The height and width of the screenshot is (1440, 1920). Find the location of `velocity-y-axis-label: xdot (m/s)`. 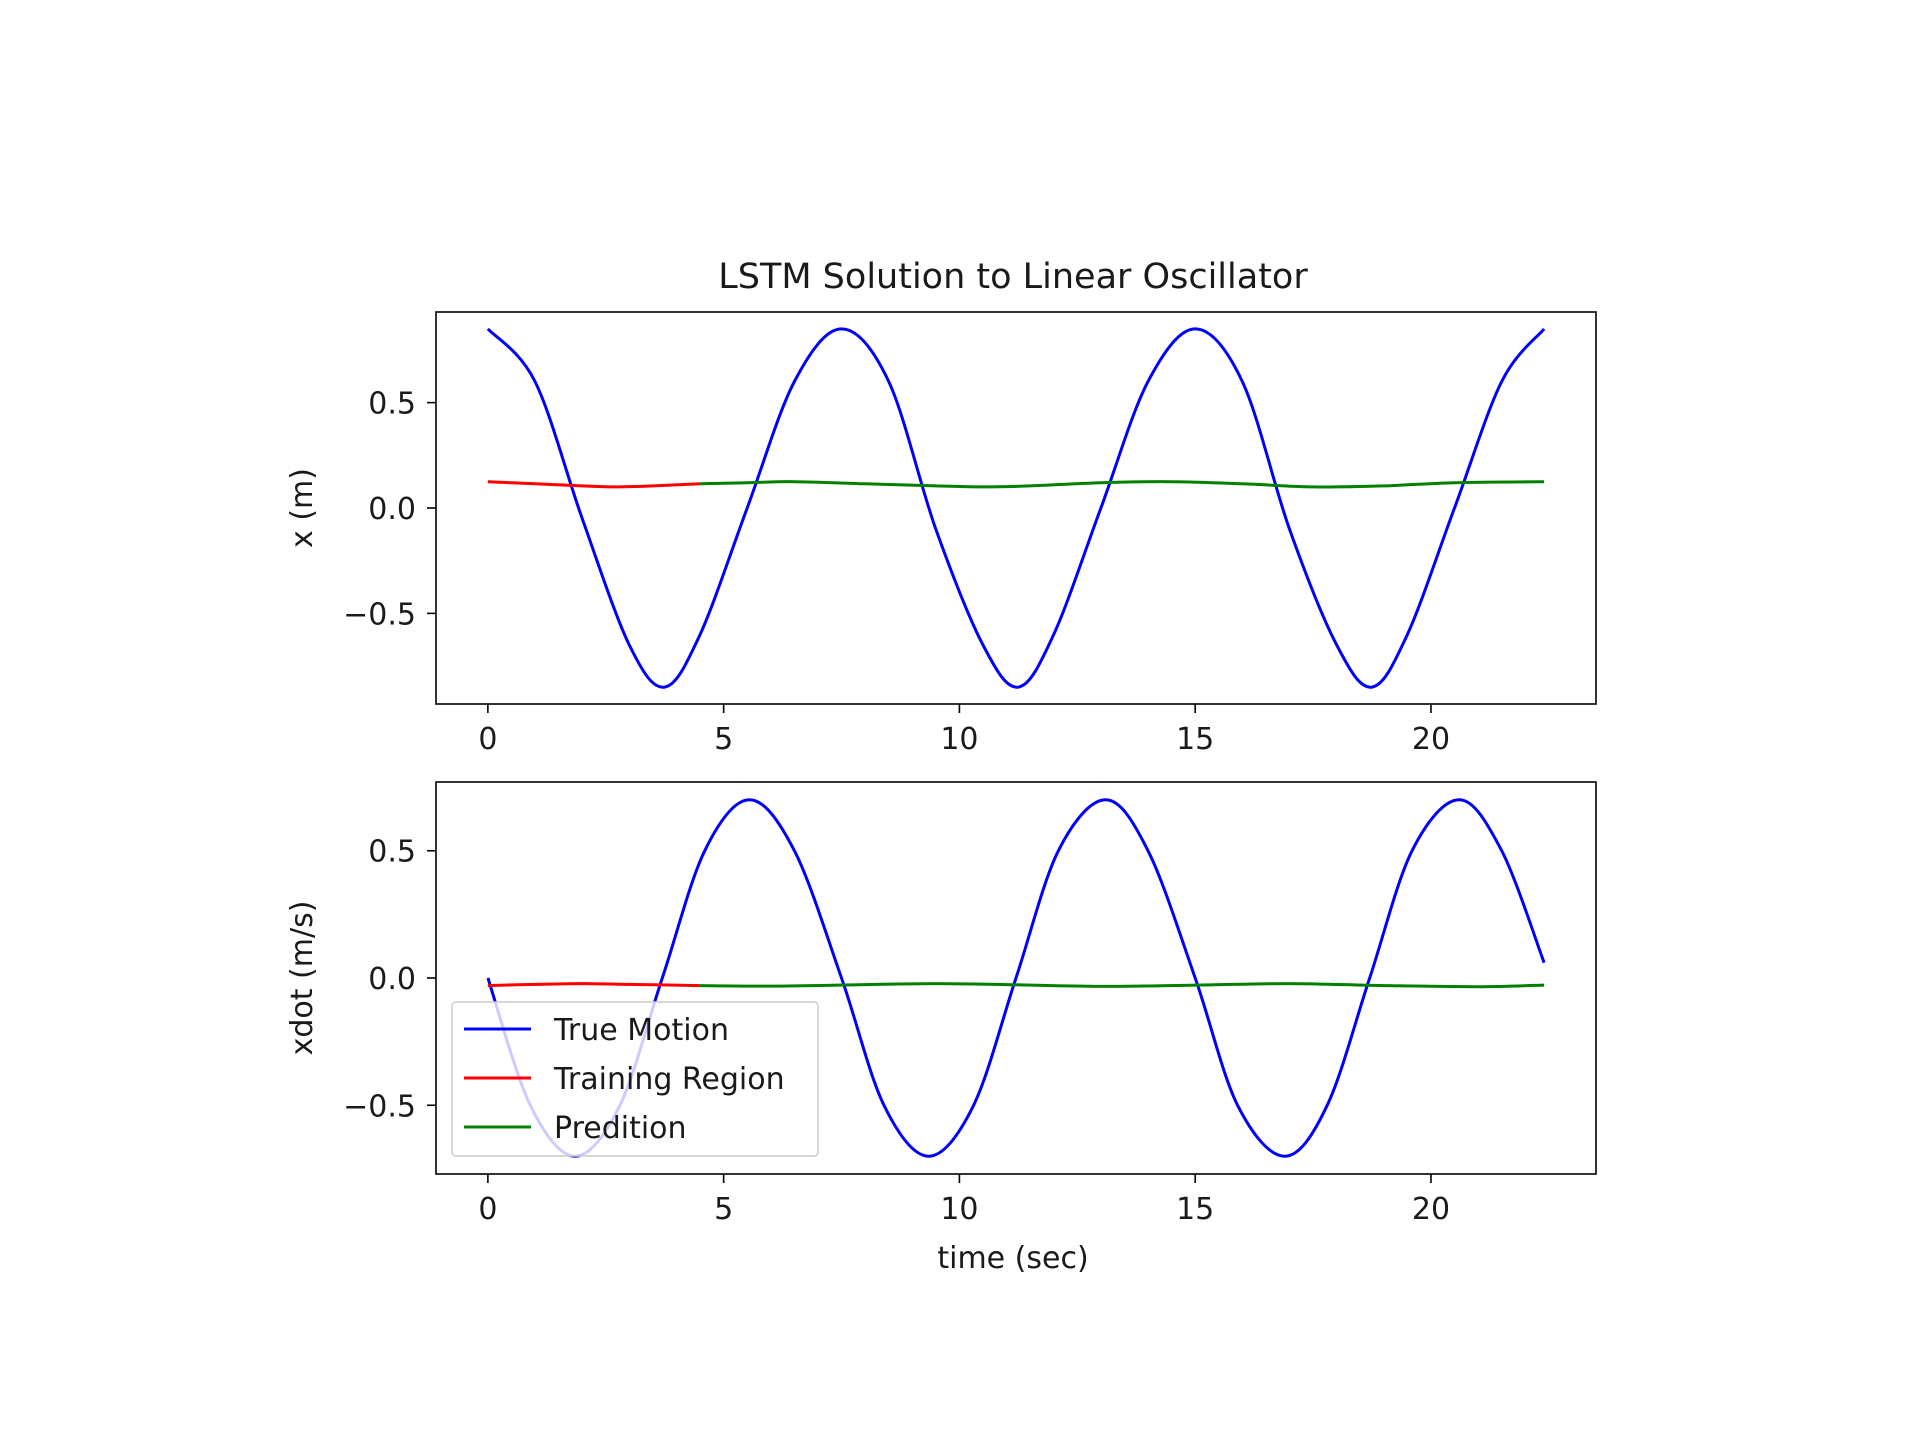

velocity-y-axis-label: xdot (m/s) is located at coordinates (302, 978).